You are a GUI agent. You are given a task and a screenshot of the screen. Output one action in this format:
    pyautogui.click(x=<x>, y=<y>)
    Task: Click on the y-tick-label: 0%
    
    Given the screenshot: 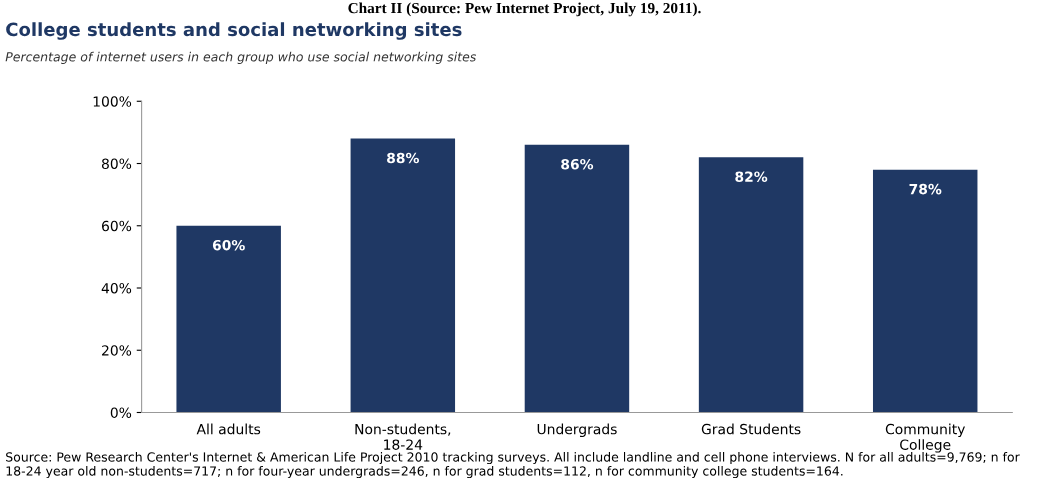 What is the action you would take?
    pyautogui.click(x=121, y=412)
    